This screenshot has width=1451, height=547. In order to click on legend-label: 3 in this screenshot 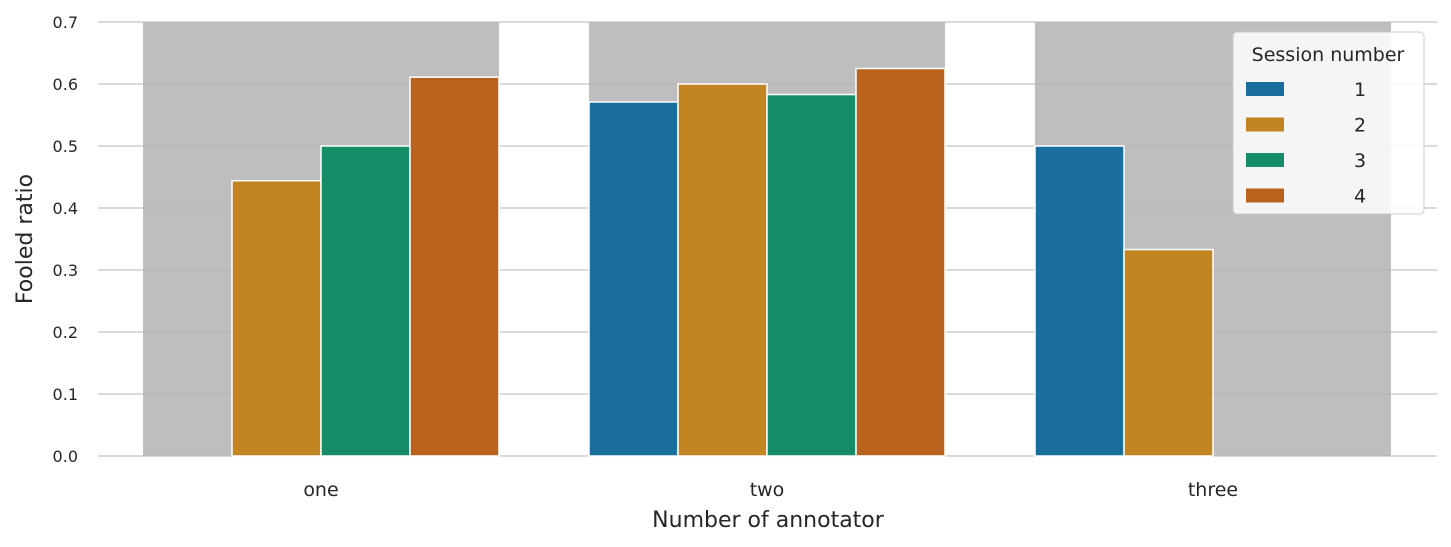, I will do `click(1360, 161)`.